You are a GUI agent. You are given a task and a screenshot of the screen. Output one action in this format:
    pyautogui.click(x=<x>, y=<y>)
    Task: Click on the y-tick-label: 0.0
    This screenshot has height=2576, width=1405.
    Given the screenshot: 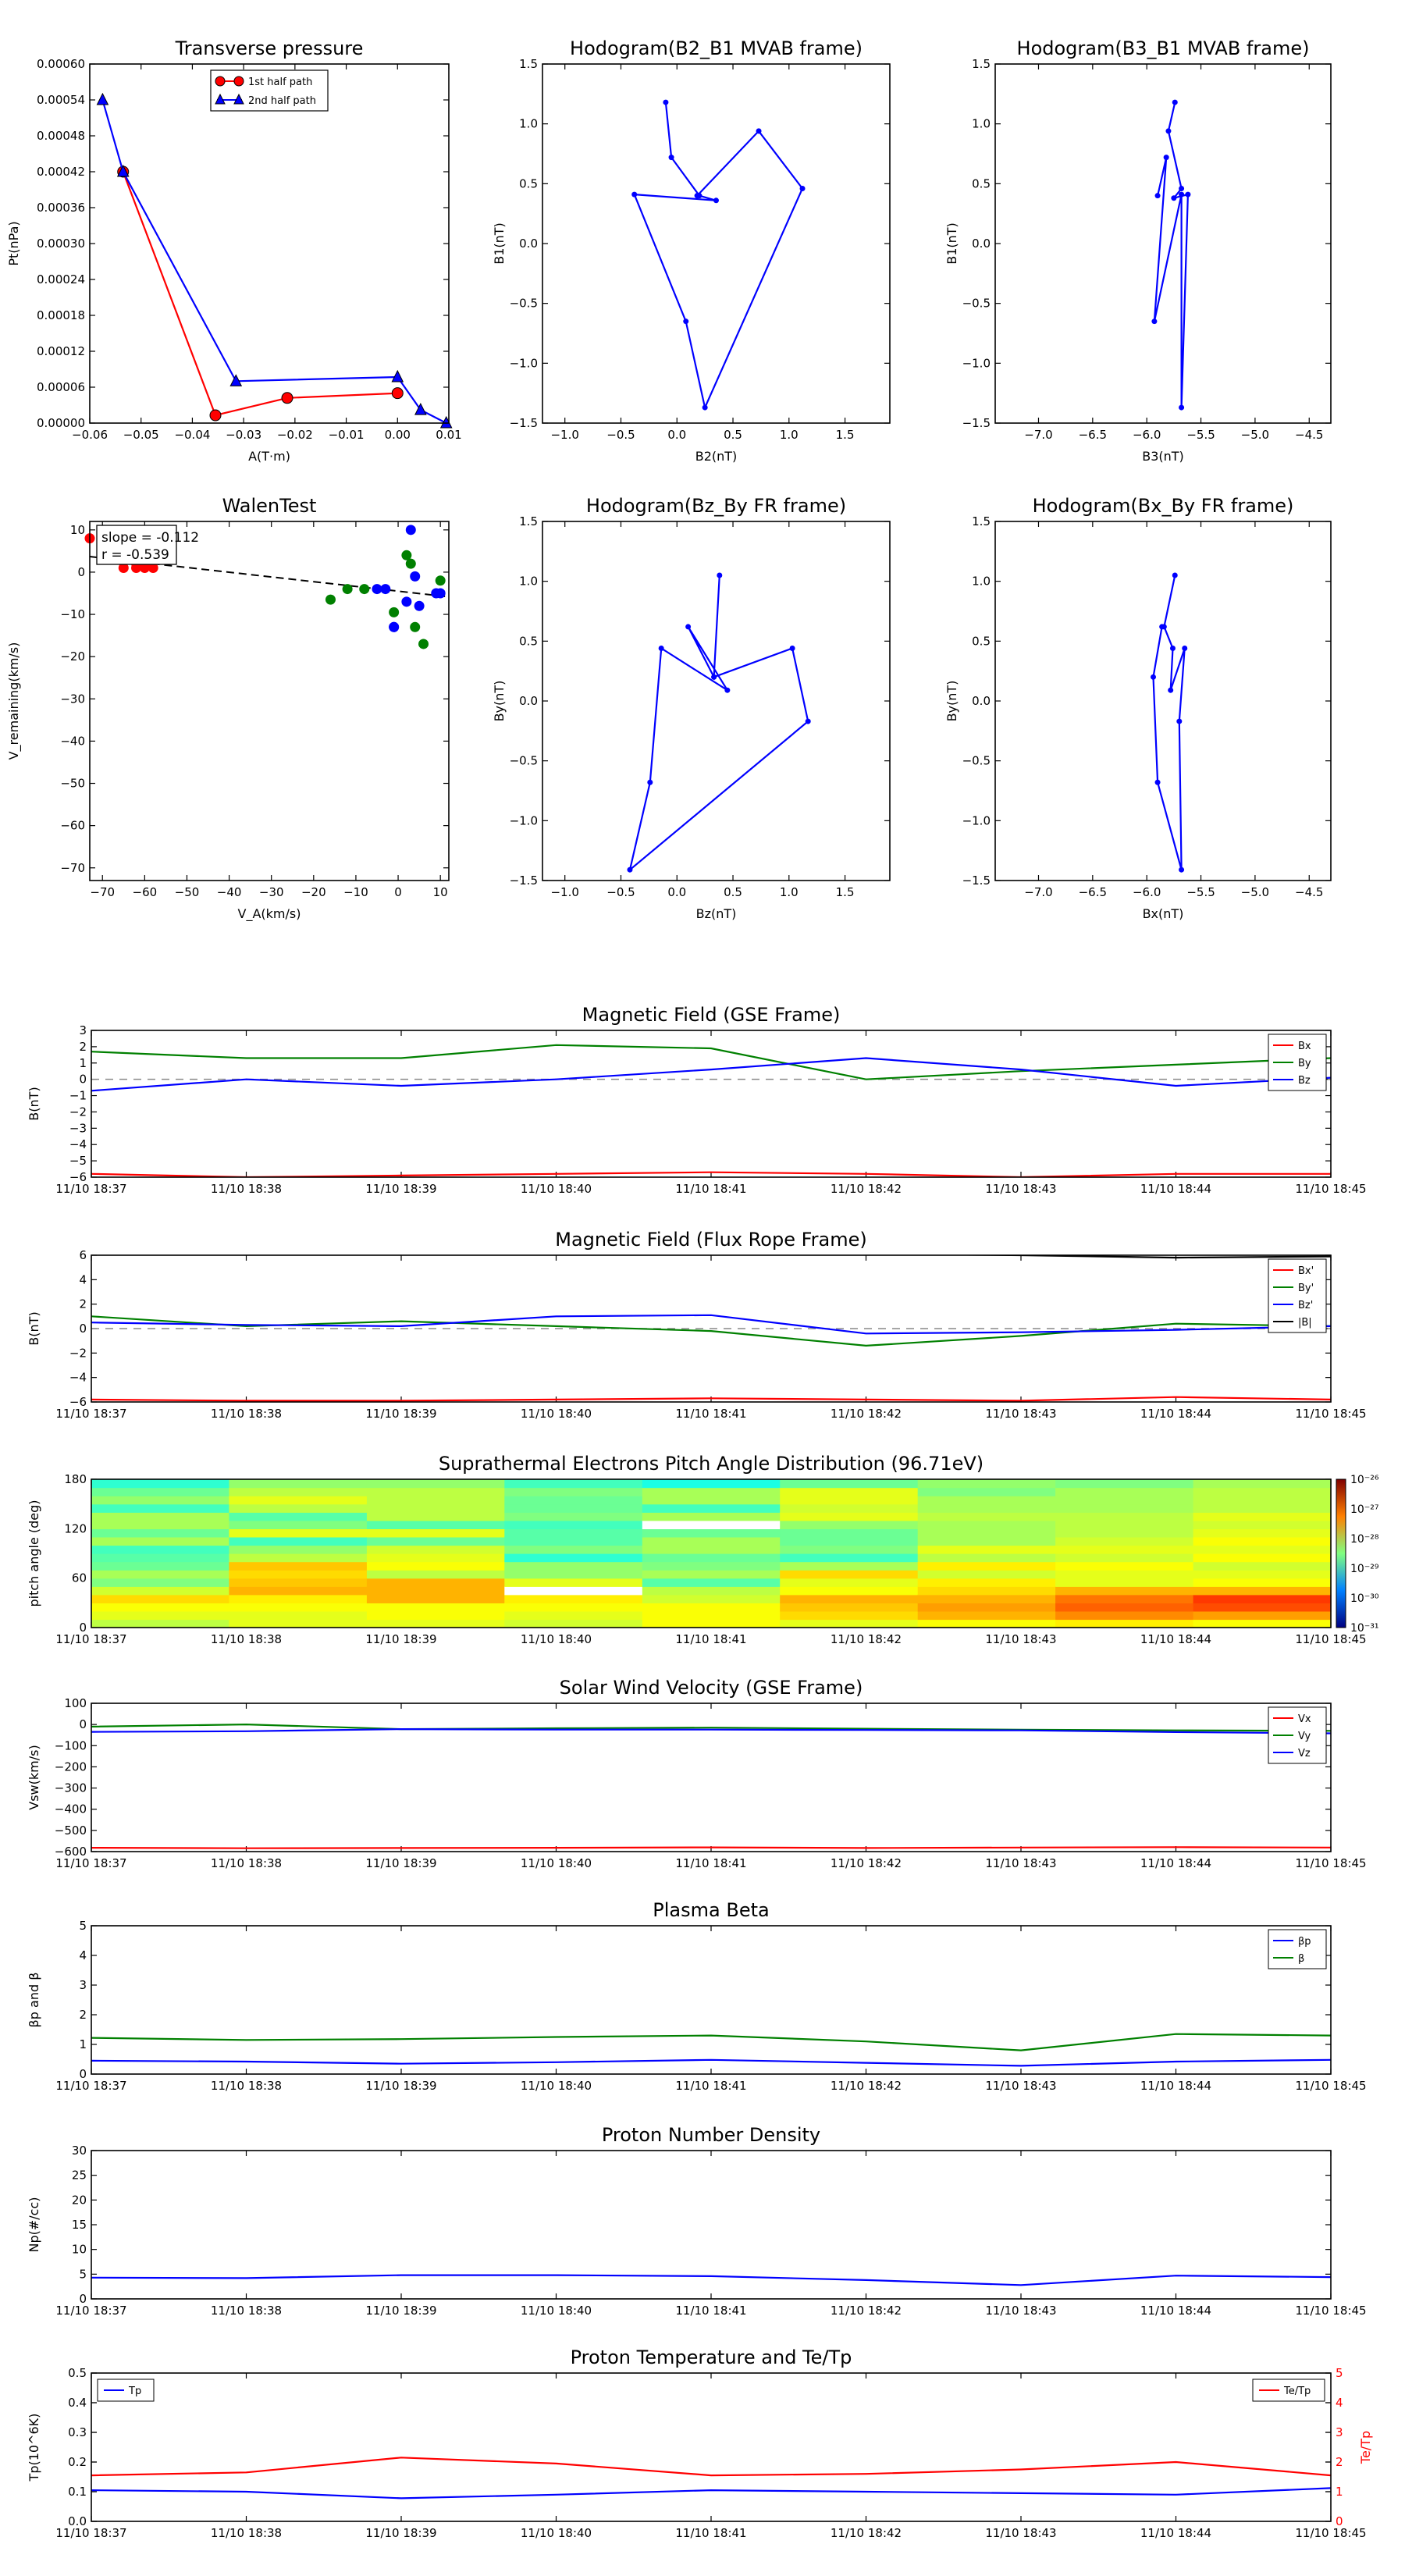 What is the action you would take?
    pyautogui.click(x=981, y=244)
    